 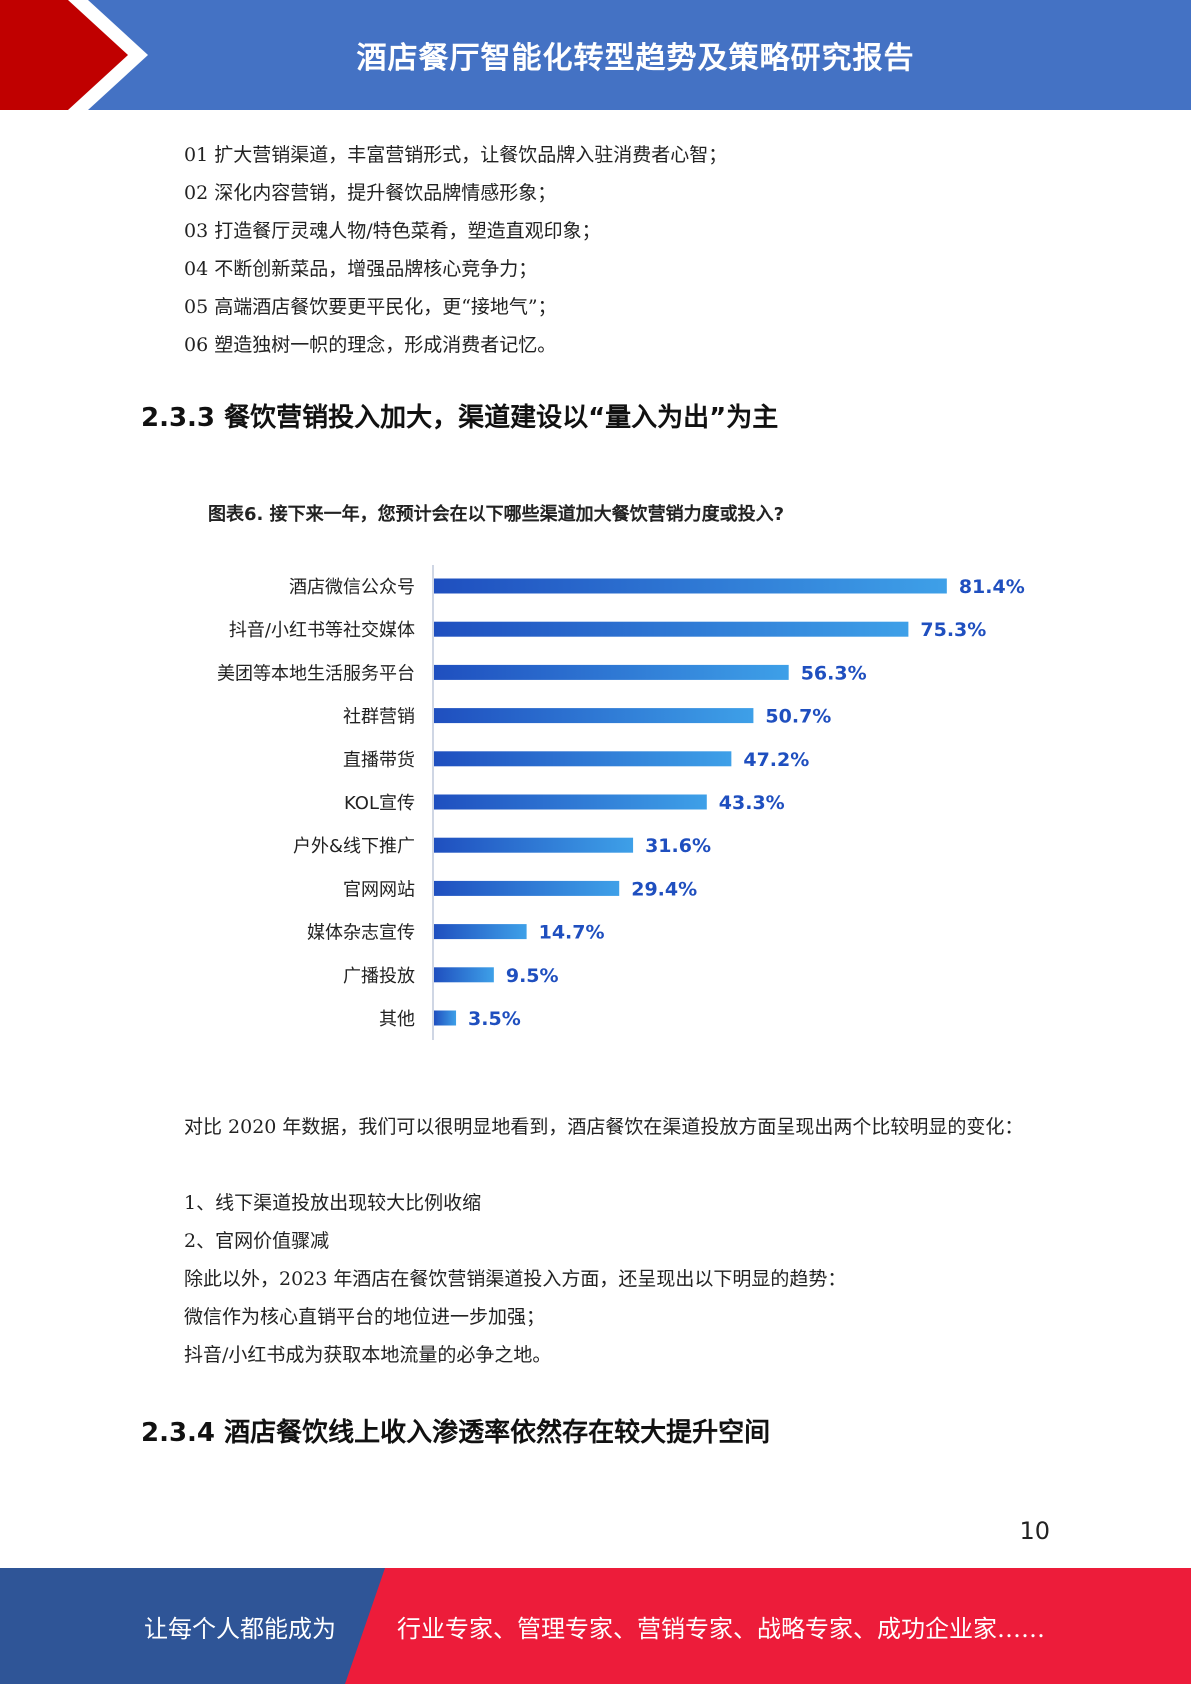 What do you see at coordinates (664, 889) in the screenshot?
I see `value-label: 29.4%` at bounding box center [664, 889].